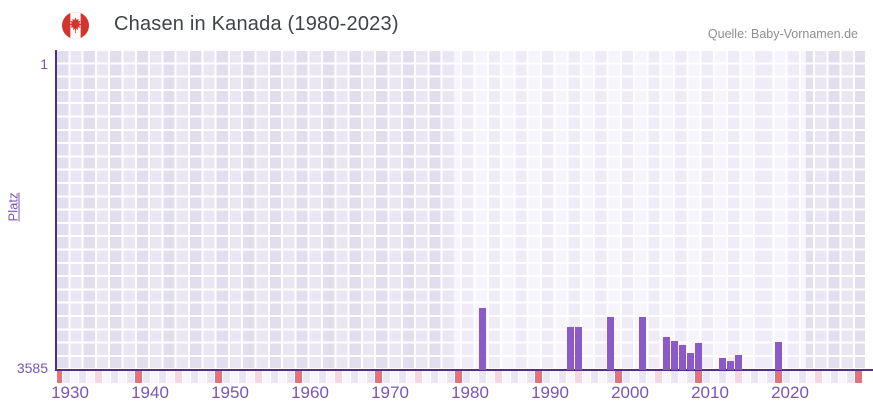 The image size is (873, 412). I want to click on y-tick-bottom: 3585, so click(32, 368).